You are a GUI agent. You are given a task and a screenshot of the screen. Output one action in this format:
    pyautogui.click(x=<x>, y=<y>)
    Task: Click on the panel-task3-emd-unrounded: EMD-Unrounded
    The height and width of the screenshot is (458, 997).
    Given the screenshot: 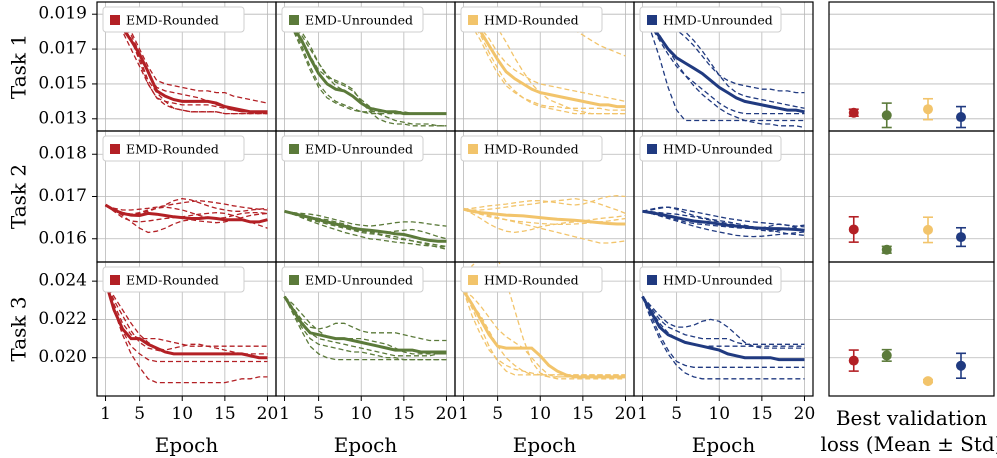 What is the action you would take?
    pyautogui.click(x=365, y=329)
    